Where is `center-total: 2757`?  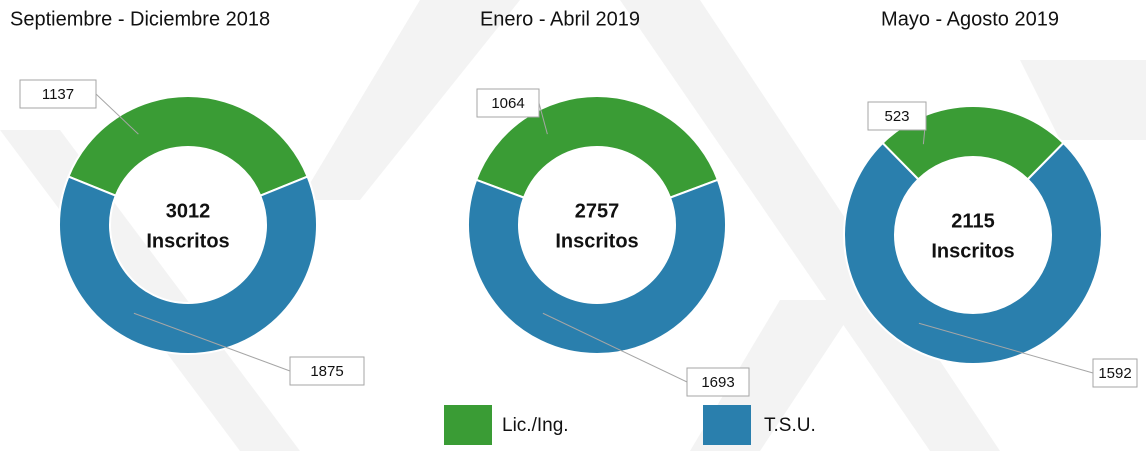
center-total: 2757 is located at coordinates (597, 211).